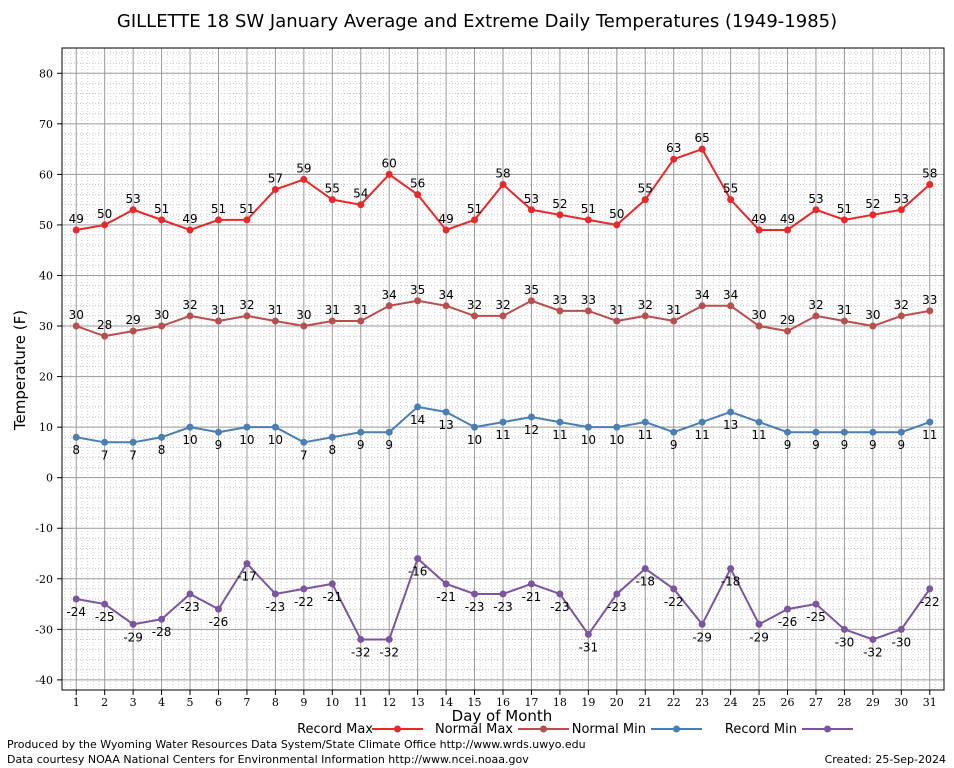  I want to click on data-label: 34, so click(702, 295).